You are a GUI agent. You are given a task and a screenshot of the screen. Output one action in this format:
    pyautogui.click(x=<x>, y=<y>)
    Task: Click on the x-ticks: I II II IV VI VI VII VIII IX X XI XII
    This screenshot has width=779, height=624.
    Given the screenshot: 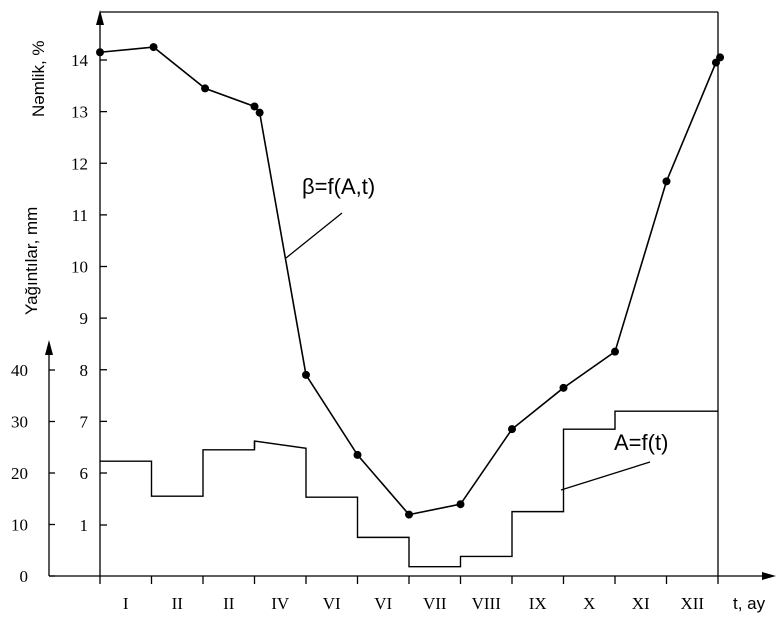 What is the action you would take?
    pyautogui.click(x=409, y=594)
    